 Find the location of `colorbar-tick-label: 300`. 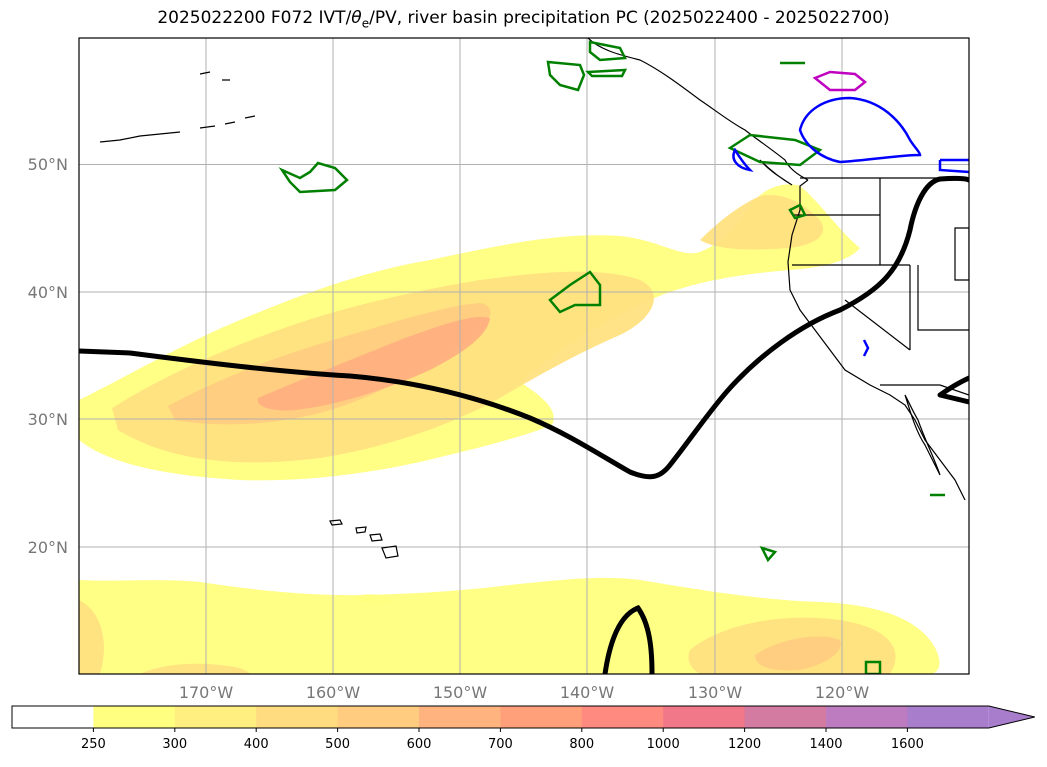

colorbar-tick-label: 300 is located at coordinates (174, 744).